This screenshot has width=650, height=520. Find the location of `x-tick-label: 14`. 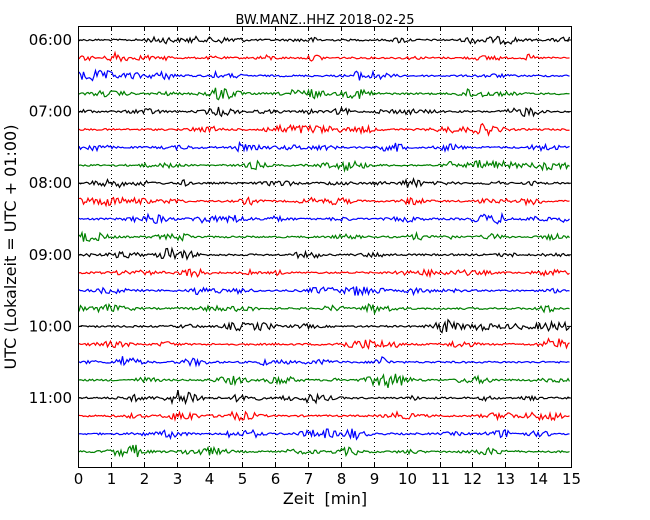

x-tick-label: 14 is located at coordinates (538, 479).